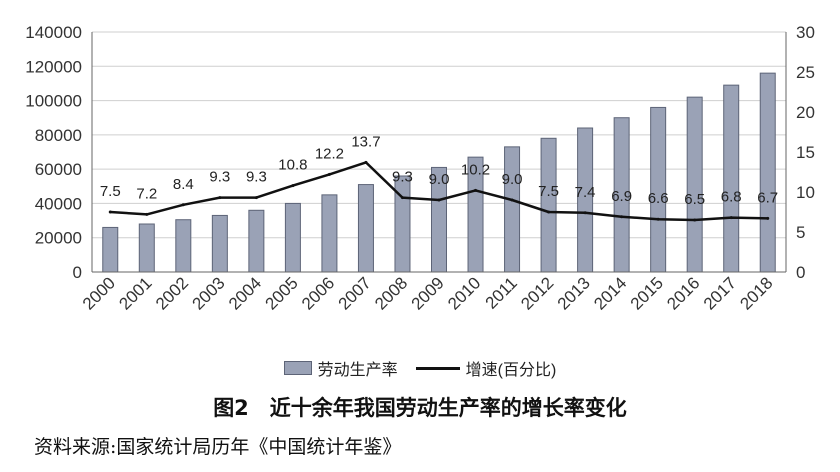  Describe the element at coordinates (767, 197) in the screenshot. I see `data-label: 6.7` at that location.